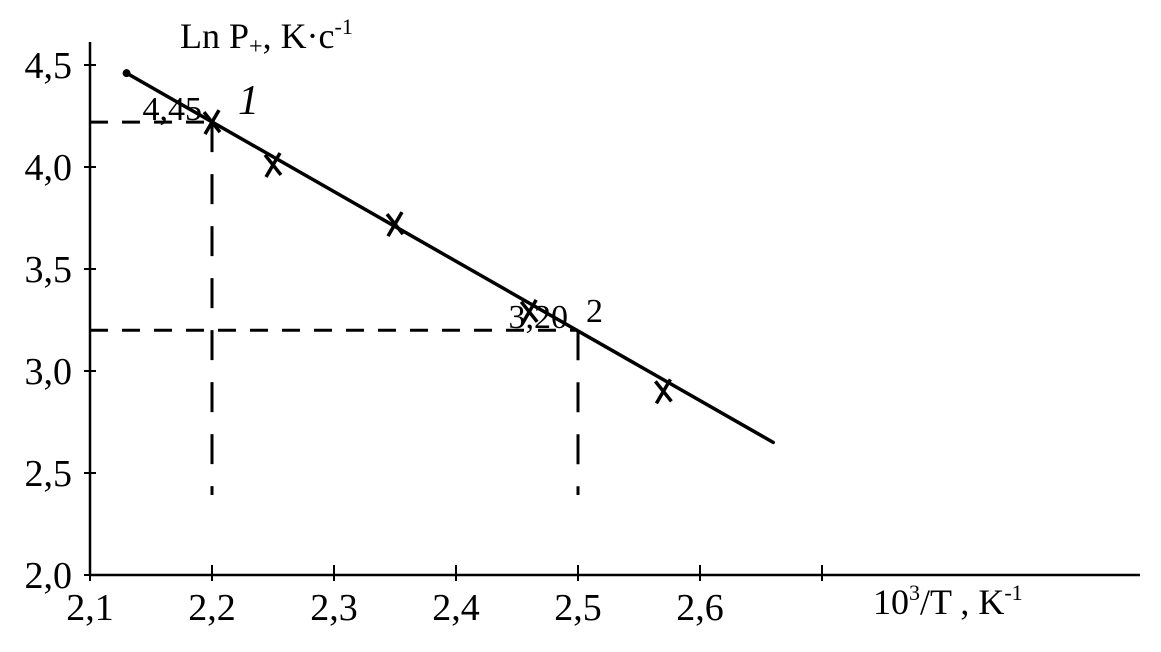 This screenshot has height=652, width=1161. Describe the element at coordinates (700, 608) in the screenshot. I see `x-tick-label: 2,6` at that location.